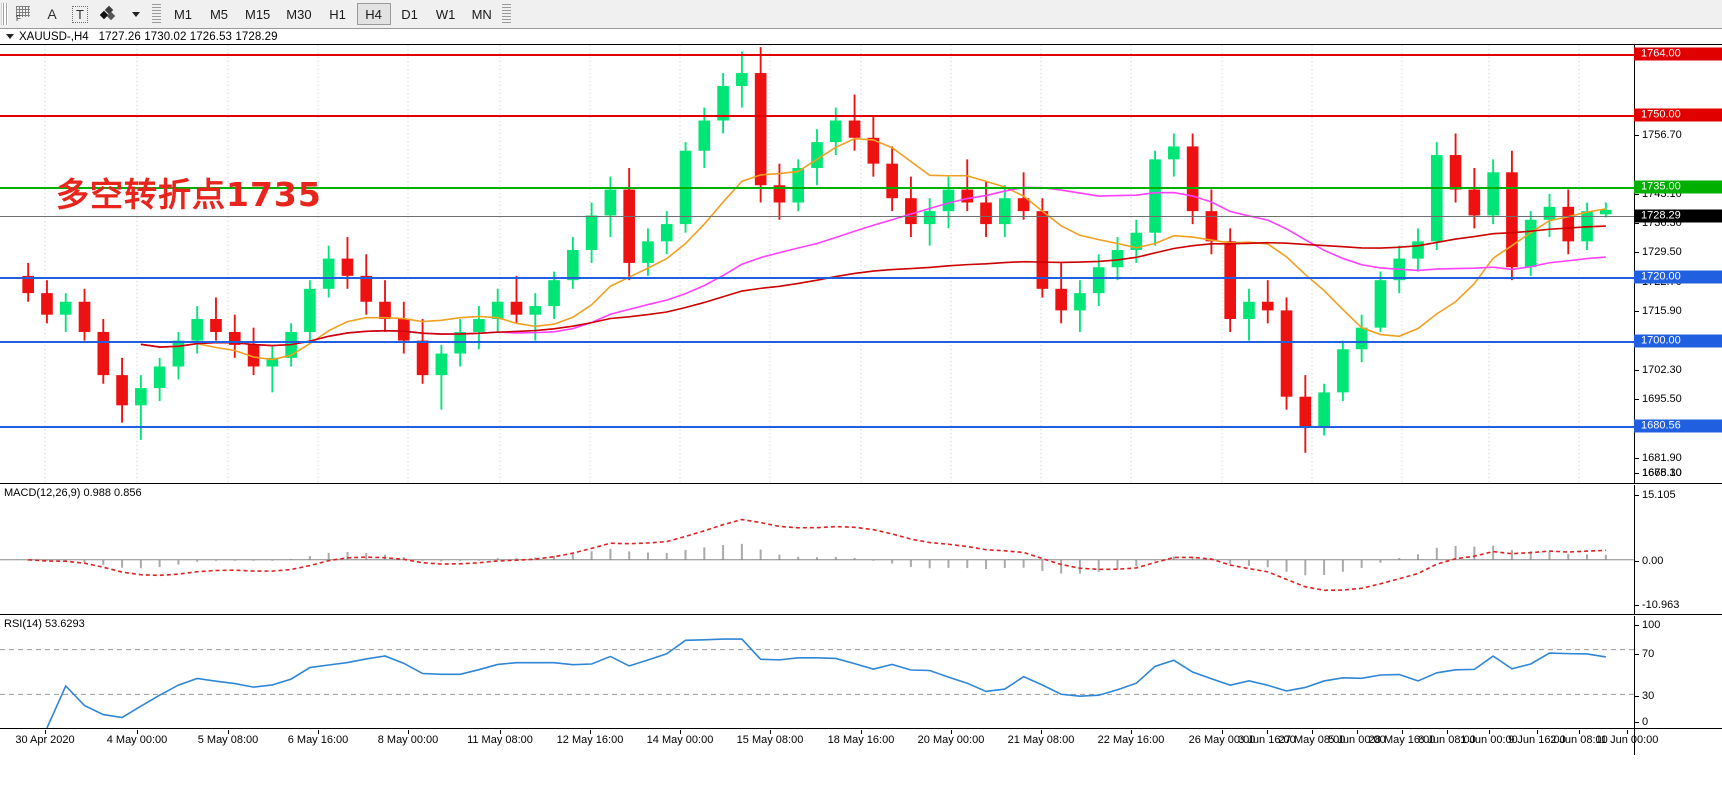 This screenshot has height=795, width=1722. I want to click on rsi-axis-tick: 0, so click(1645, 722).